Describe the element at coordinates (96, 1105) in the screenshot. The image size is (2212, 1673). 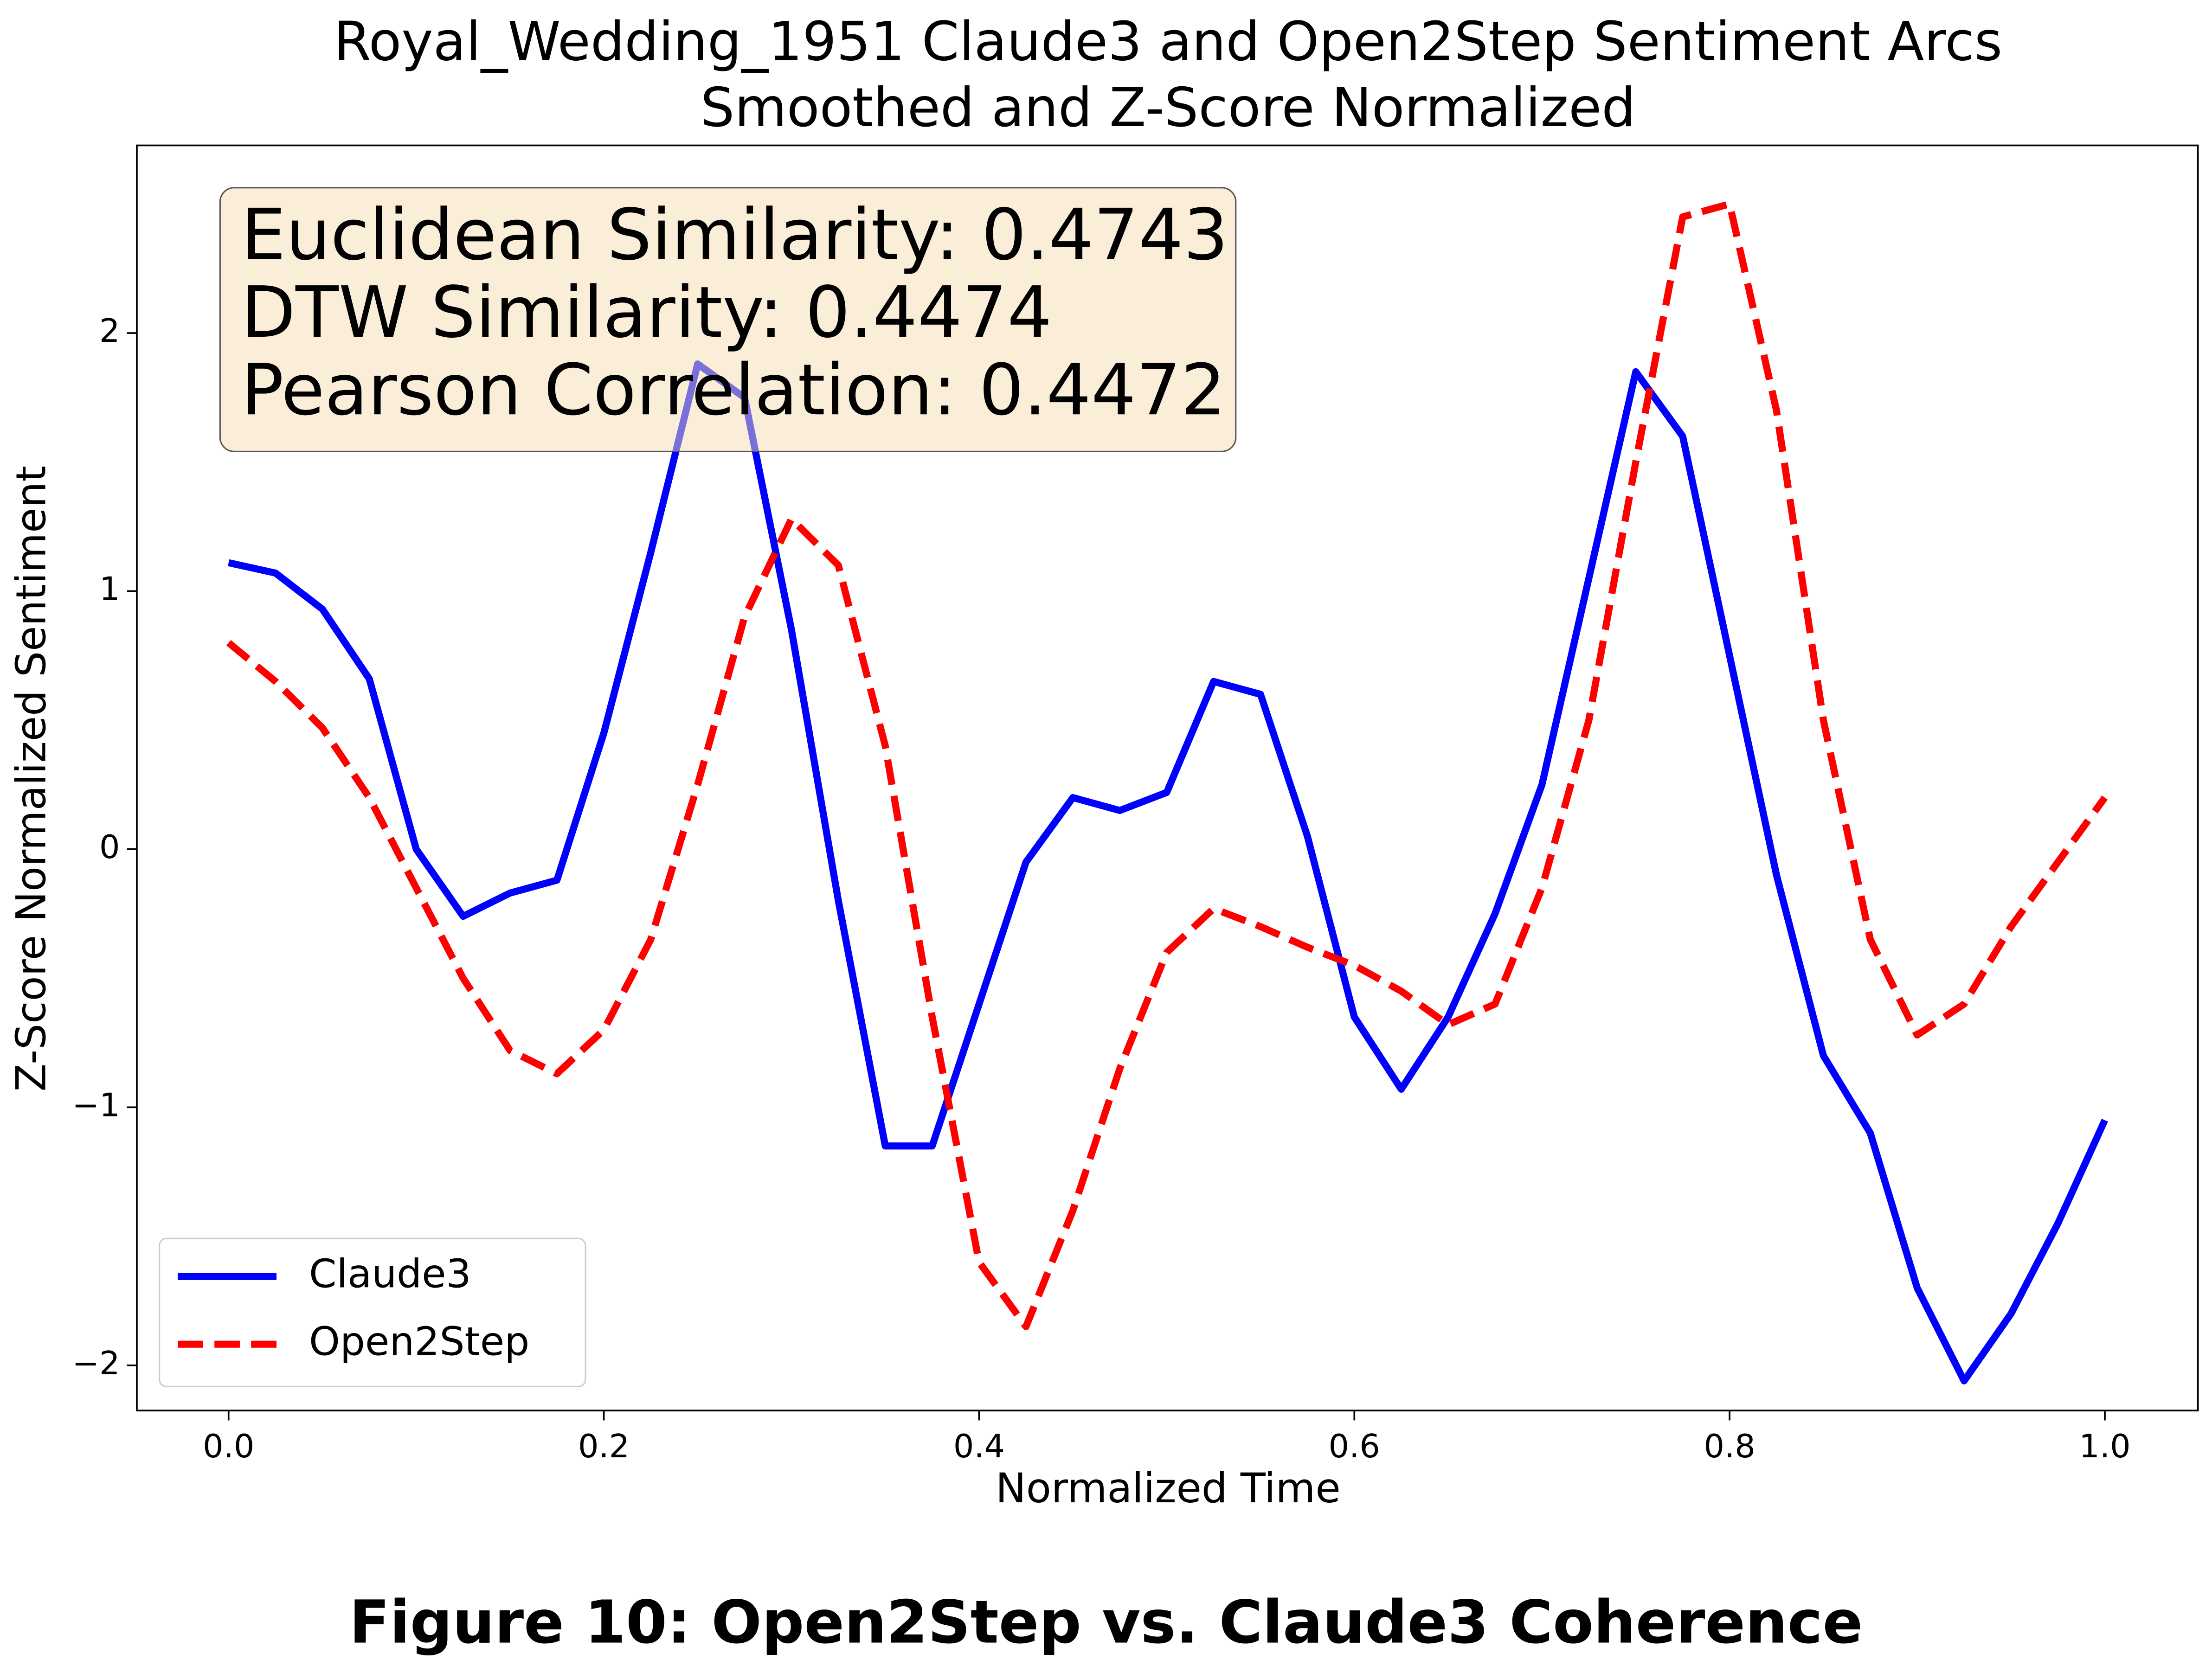
I see `y-tick-label: −1` at that location.